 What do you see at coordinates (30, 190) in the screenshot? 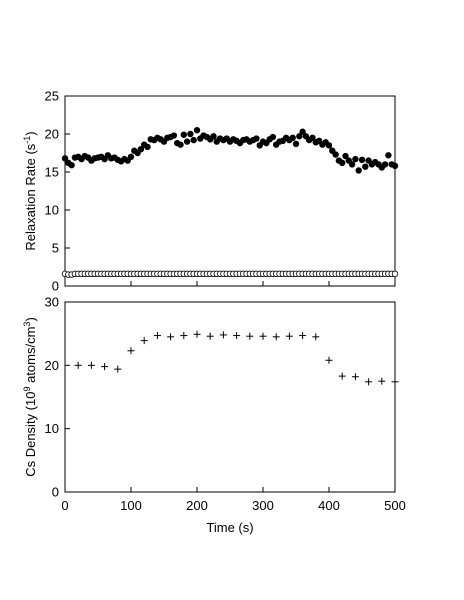
I see `relaxation-rate-y-axis-label: Relaxation Rate (s-1)` at bounding box center [30, 190].